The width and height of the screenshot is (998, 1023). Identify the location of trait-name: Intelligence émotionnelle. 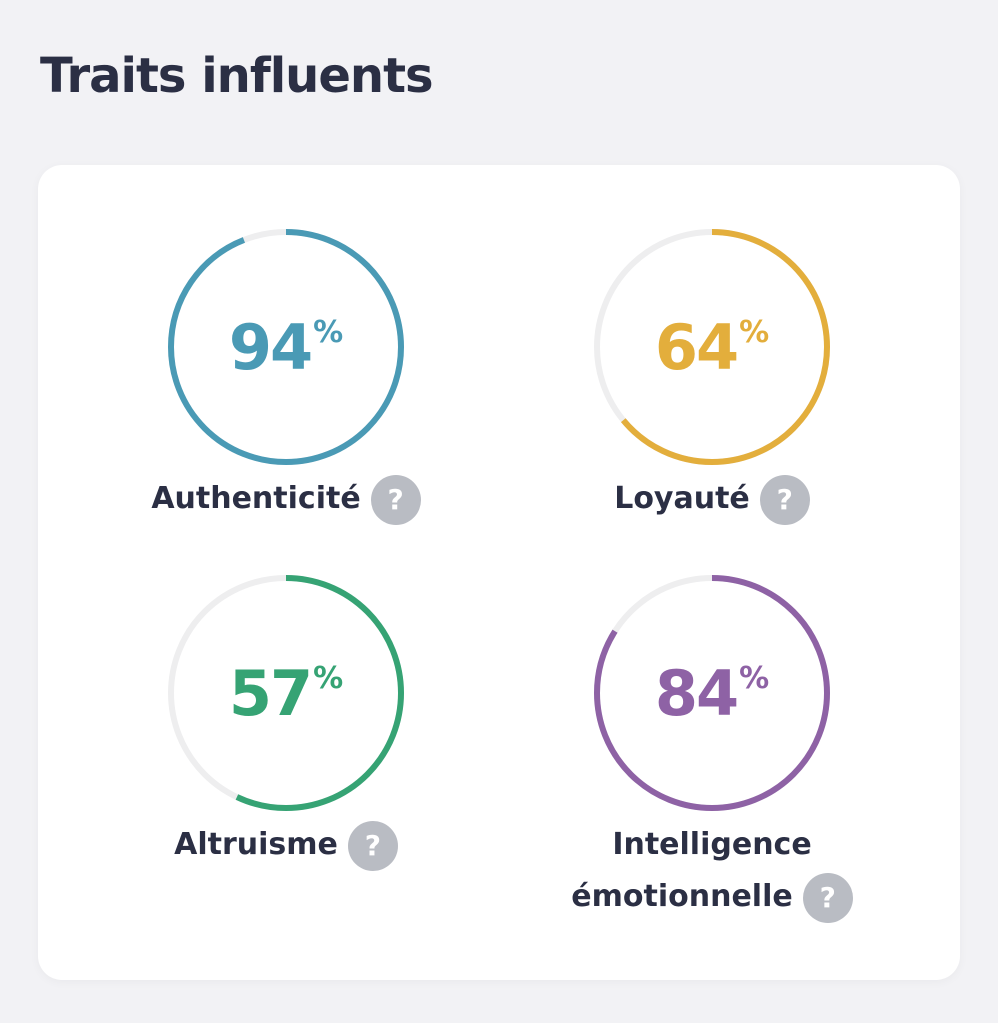
(691, 870).